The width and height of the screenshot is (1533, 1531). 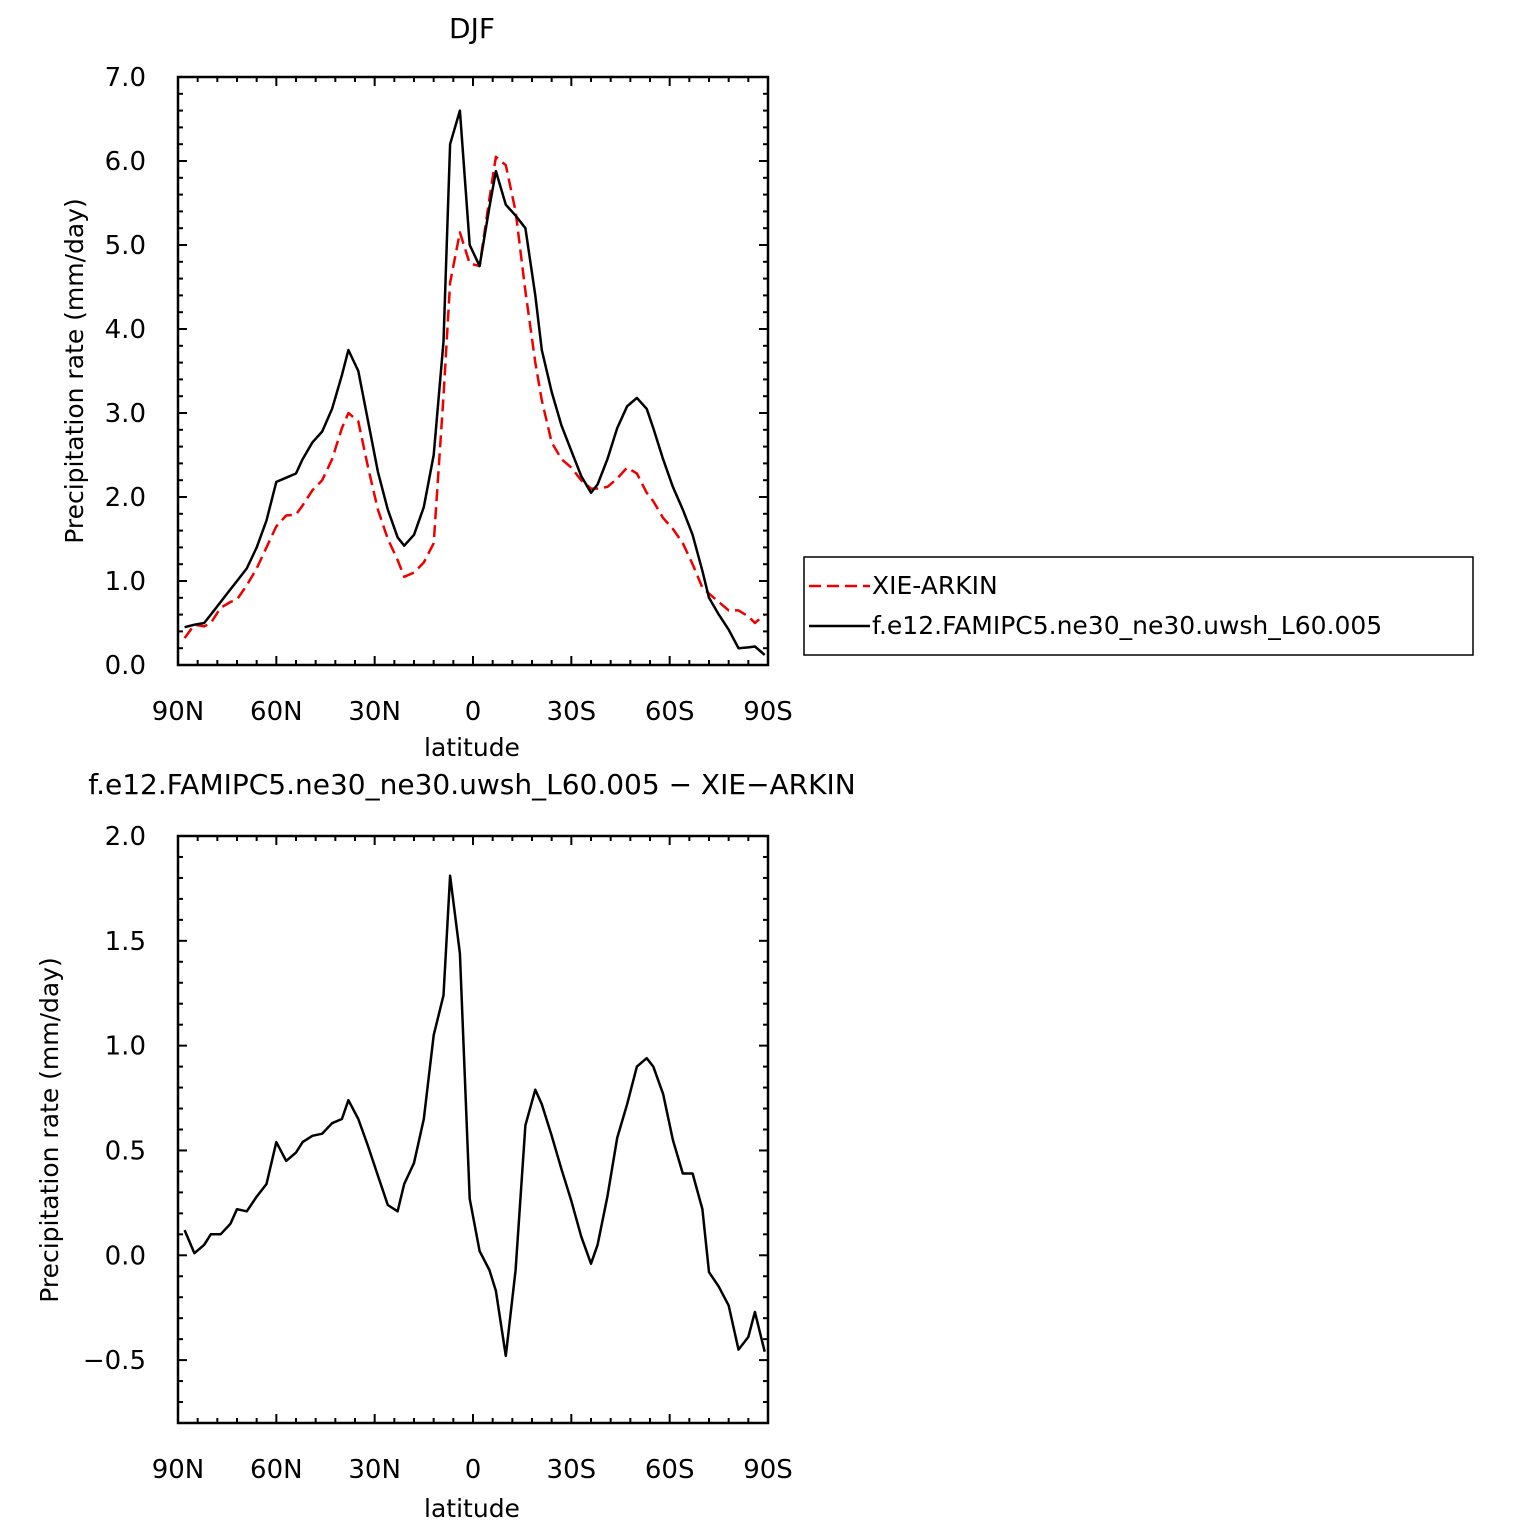 What do you see at coordinates (125, 942) in the screenshot?
I see `y-tick-label: 1.5` at bounding box center [125, 942].